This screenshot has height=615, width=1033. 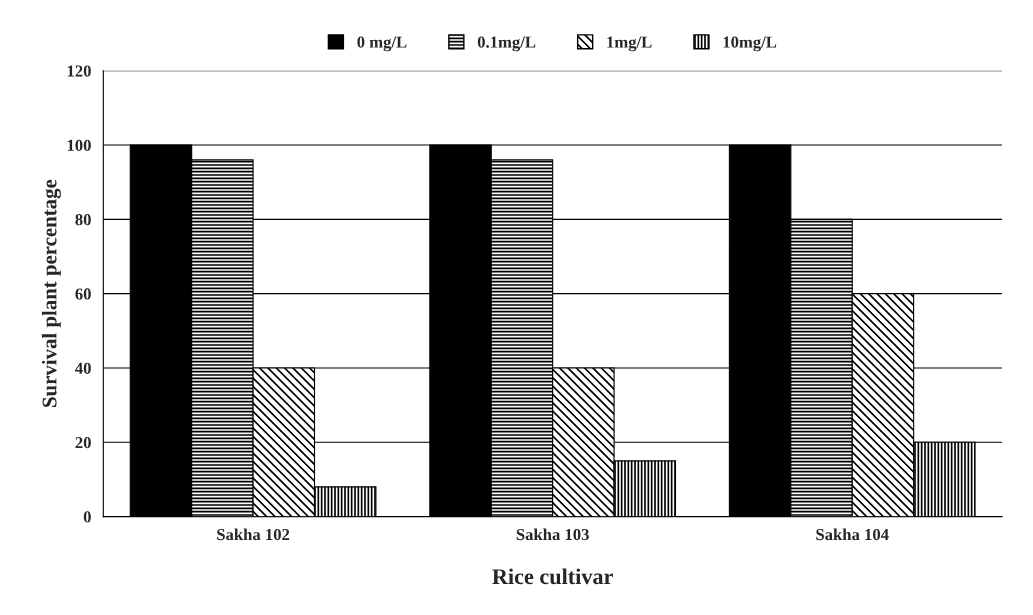 What do you see at coordinates (629, 44) in the screenshot?
I see `legend-label: 1mg/L` at bounding box center [629, 44].